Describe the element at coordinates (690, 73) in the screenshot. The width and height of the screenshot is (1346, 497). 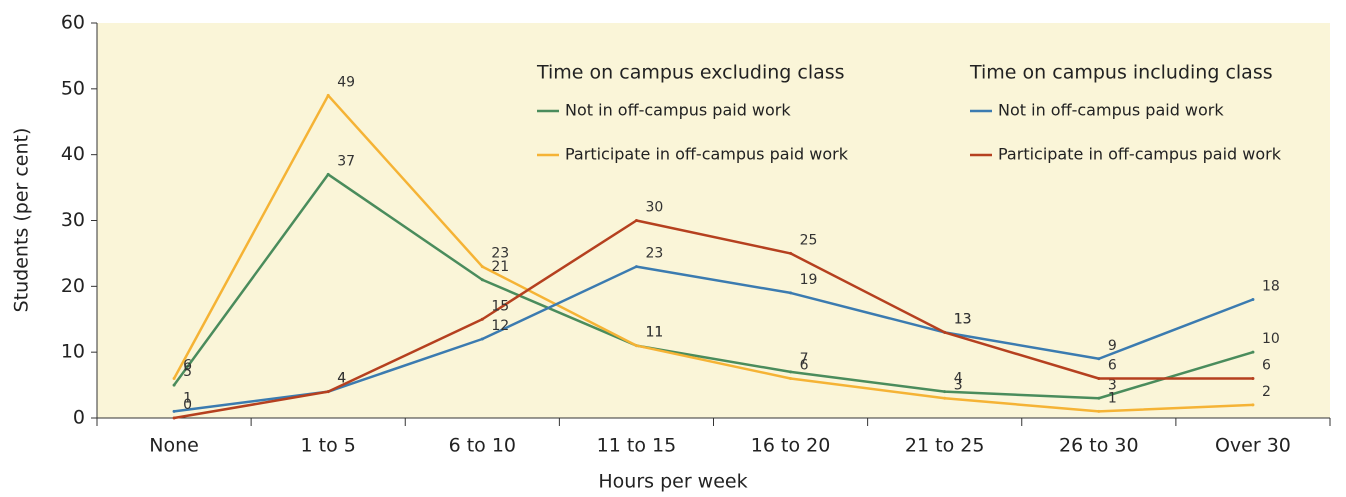
I see `legend-title: Time on campus excluding class` at that location.